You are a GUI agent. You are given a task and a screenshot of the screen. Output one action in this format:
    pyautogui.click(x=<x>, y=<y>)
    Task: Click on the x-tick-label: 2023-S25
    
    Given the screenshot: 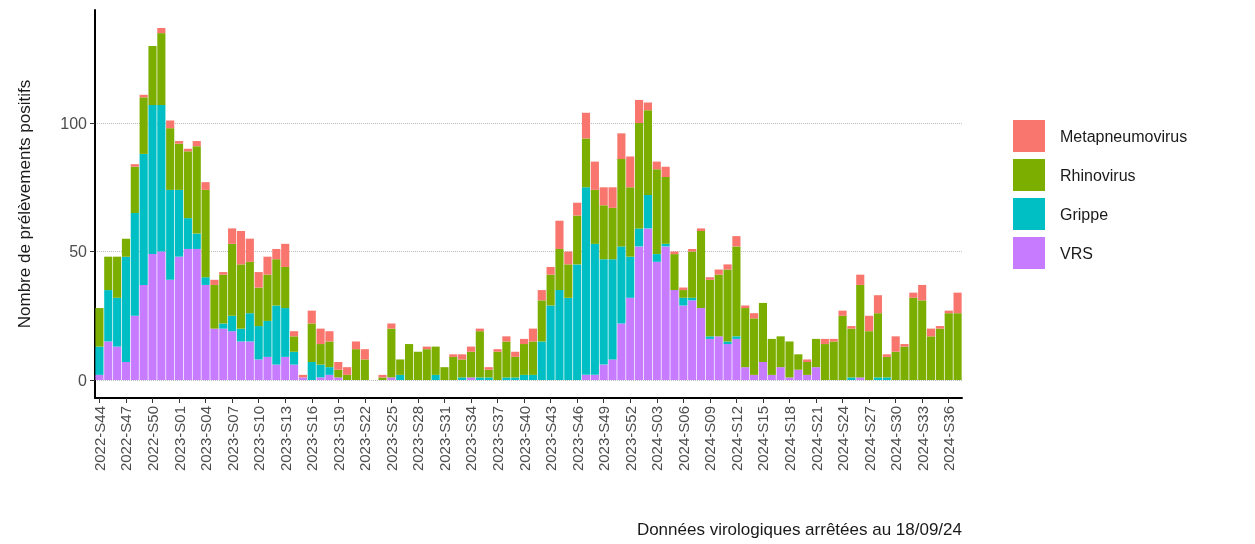 What is the action you would take?
    pyautogui.click(x=391, y=439)
    